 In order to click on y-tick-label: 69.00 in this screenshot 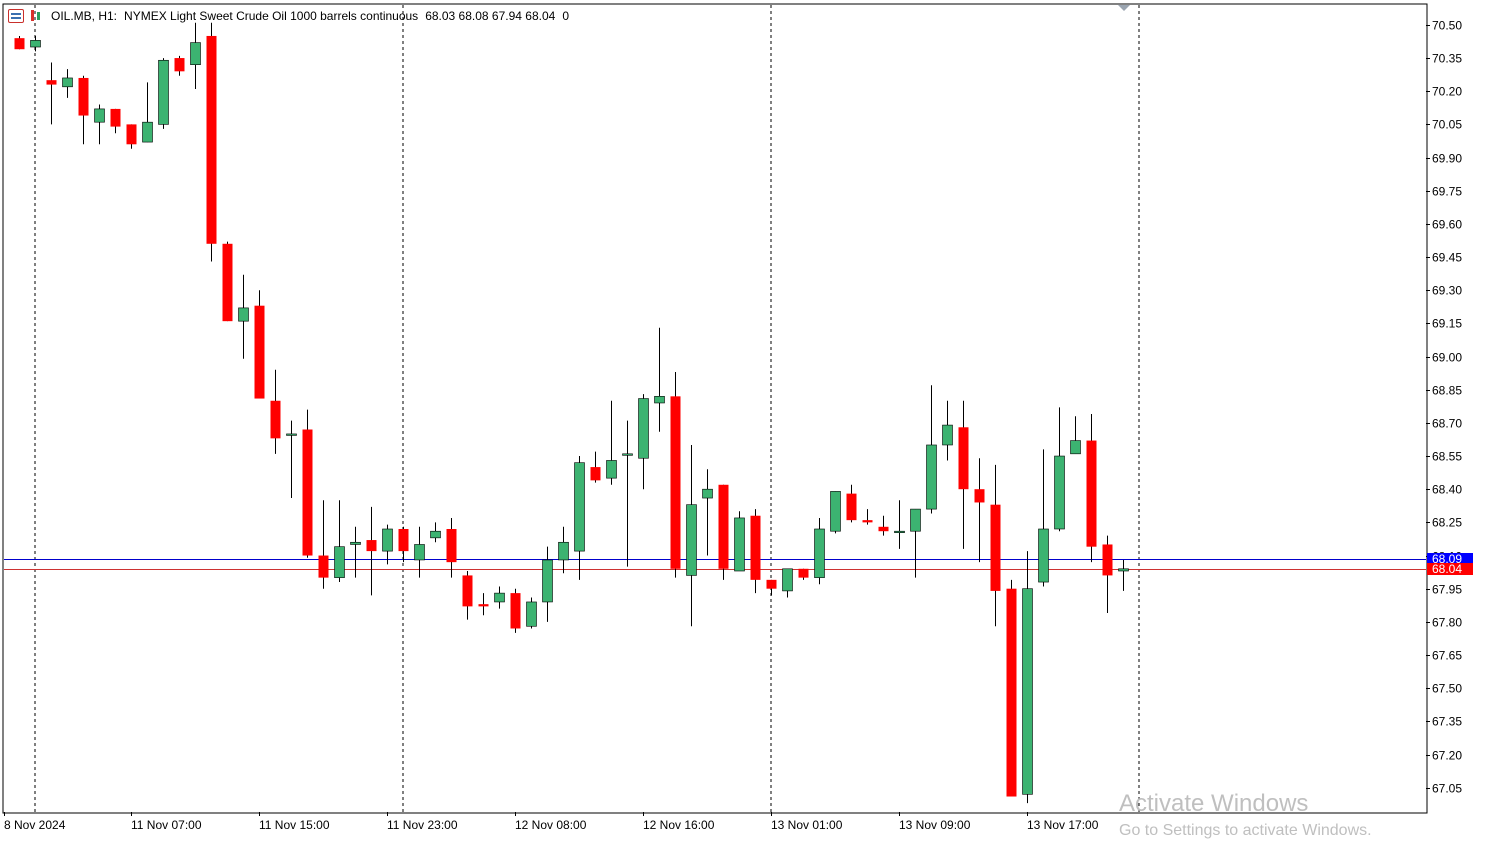, I will do `click(1447, 358)`.